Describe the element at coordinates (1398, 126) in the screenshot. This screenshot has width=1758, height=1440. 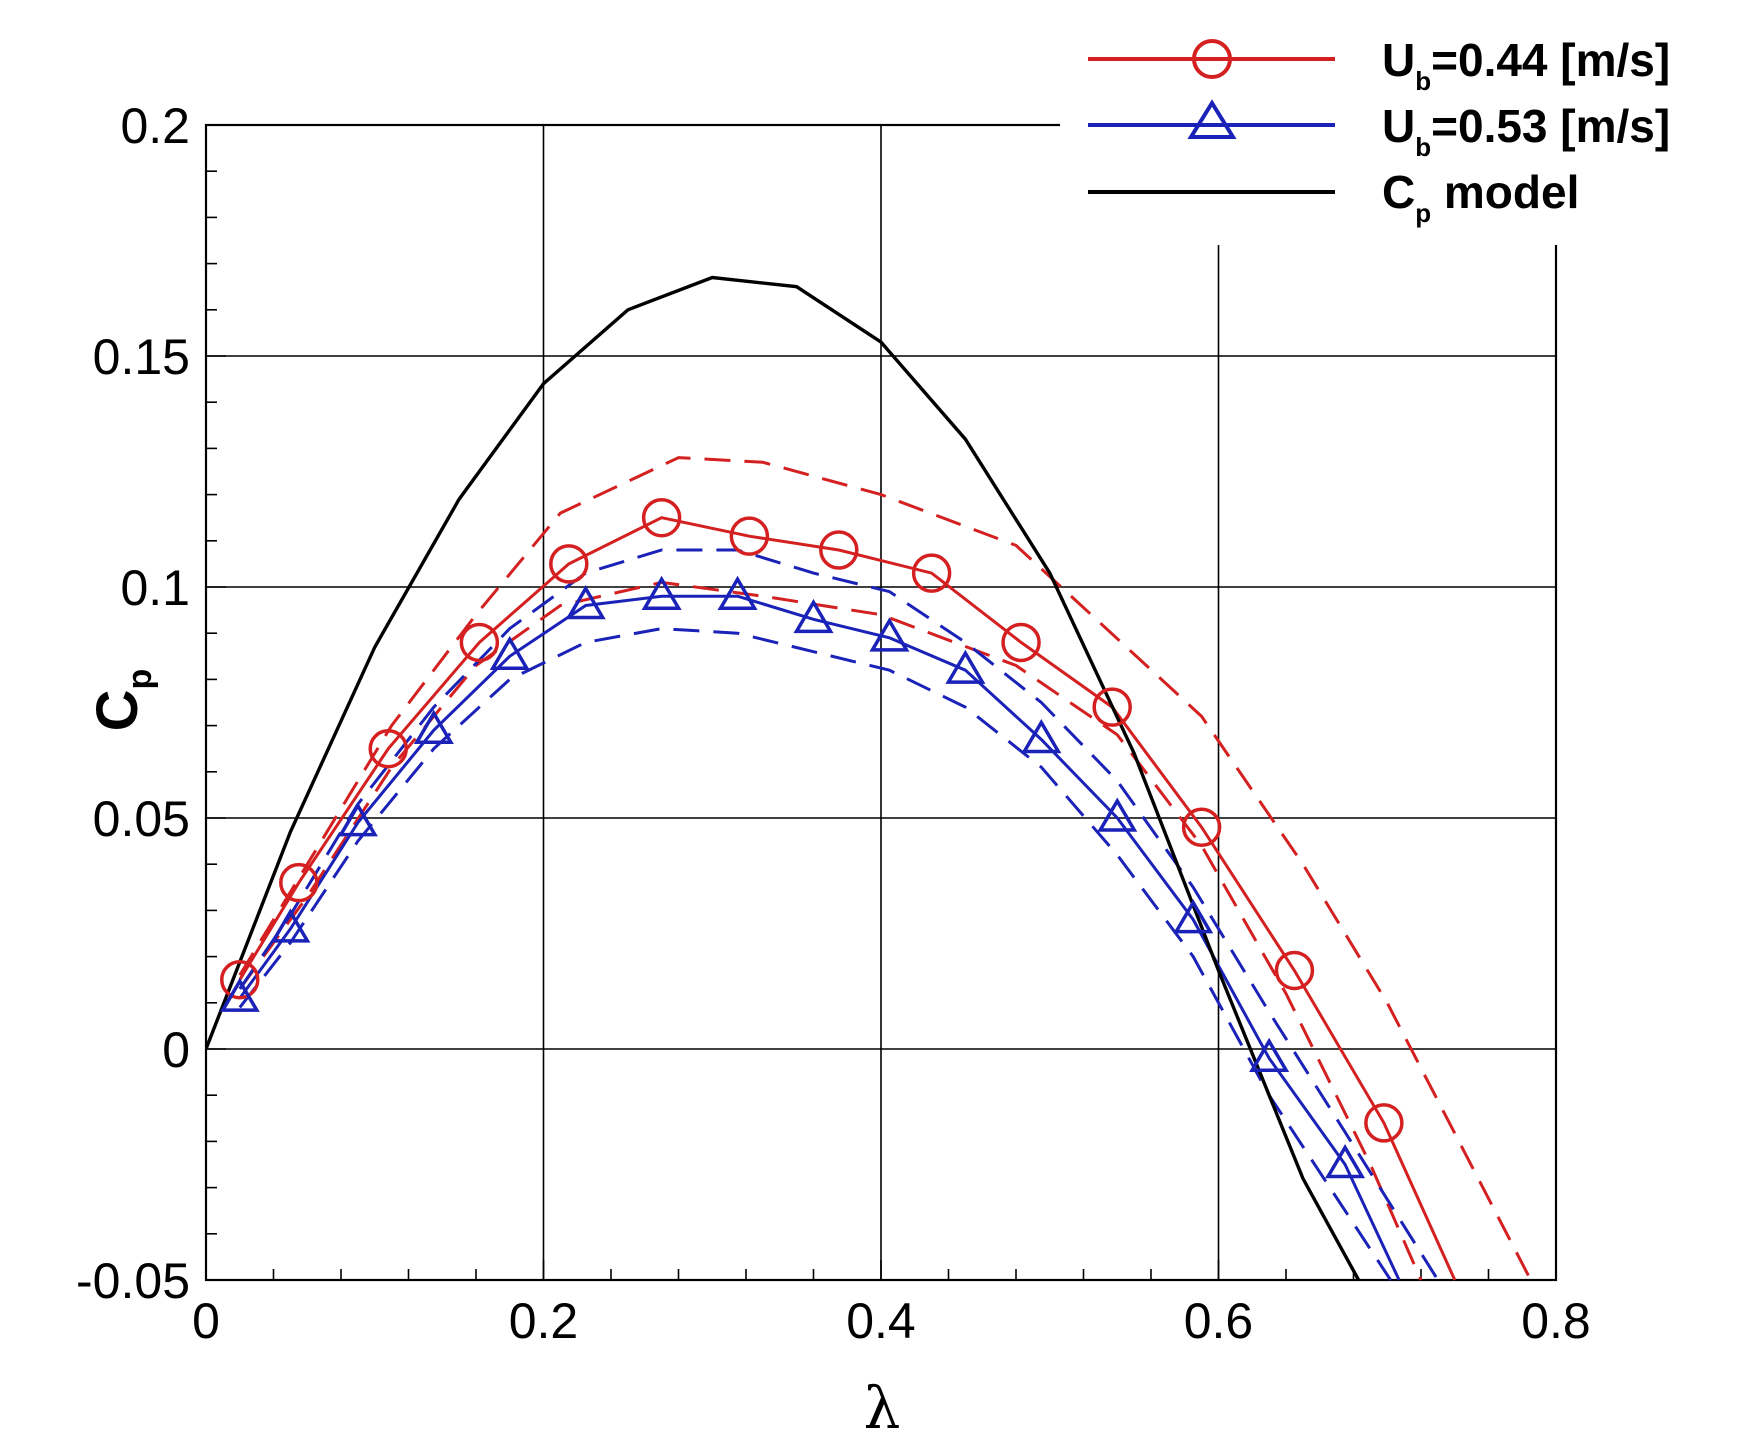
I see `legend-label-ub-053-main: U` at that location.